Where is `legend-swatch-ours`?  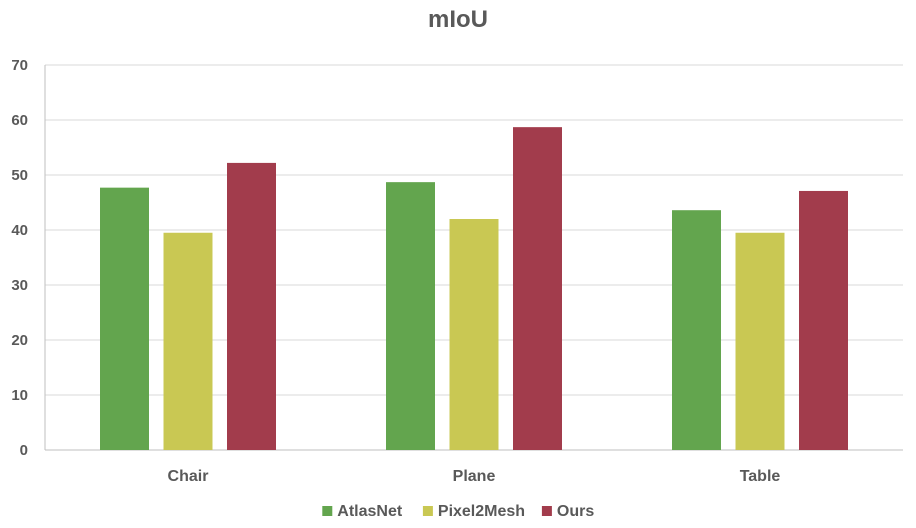
legend-swatch-ours is located at coordinates (546, 511).